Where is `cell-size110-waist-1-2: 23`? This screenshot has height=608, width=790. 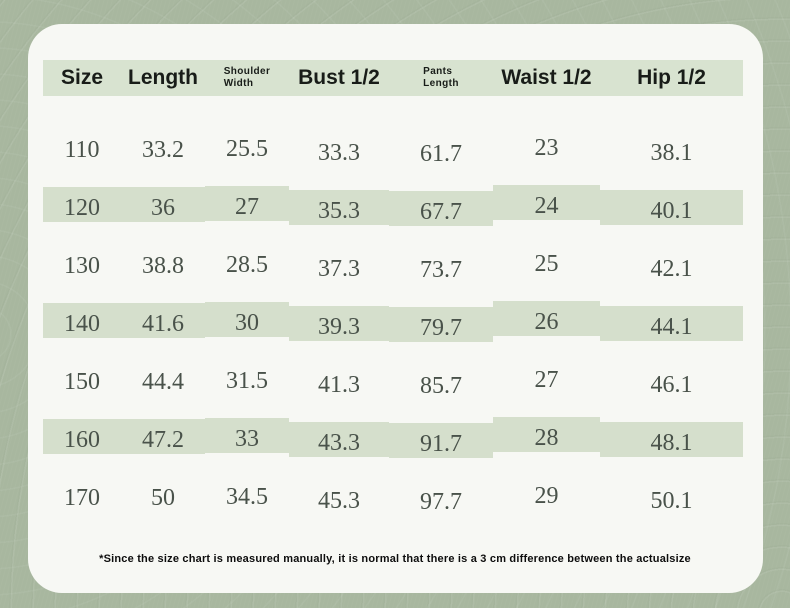 cell-size110-waist-1-2: 23 is located at coordinates (546, 147).